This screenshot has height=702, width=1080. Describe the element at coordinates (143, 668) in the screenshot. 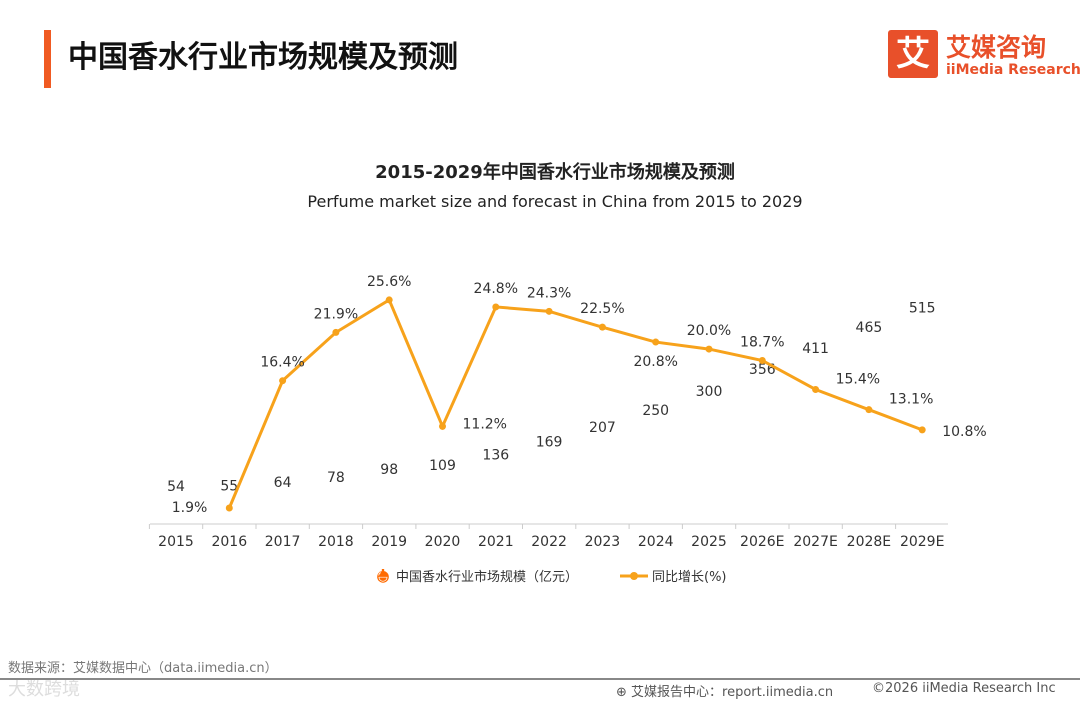

I see `source-note: 数据来源：艾媒数据中心（data.iimedia.cn）` at that location.